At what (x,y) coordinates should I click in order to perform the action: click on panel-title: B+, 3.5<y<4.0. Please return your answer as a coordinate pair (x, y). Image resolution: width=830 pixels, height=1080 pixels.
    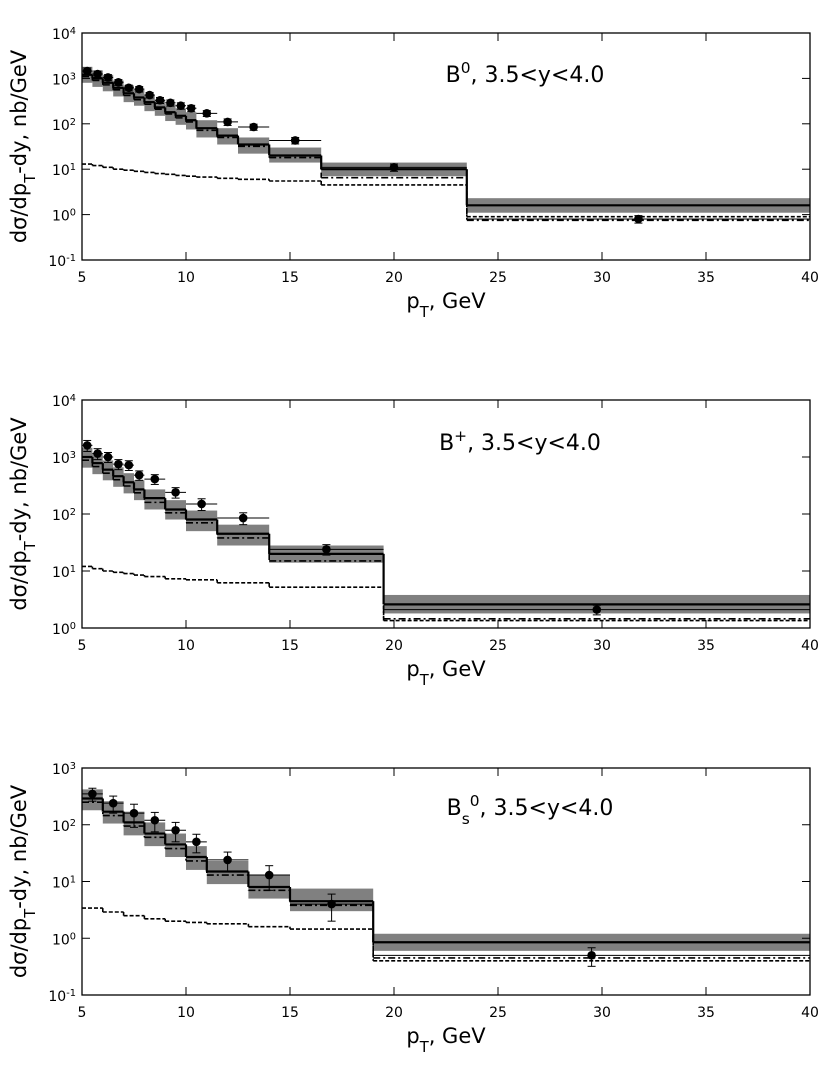
    Looking at the image, I should click on (520, 441).